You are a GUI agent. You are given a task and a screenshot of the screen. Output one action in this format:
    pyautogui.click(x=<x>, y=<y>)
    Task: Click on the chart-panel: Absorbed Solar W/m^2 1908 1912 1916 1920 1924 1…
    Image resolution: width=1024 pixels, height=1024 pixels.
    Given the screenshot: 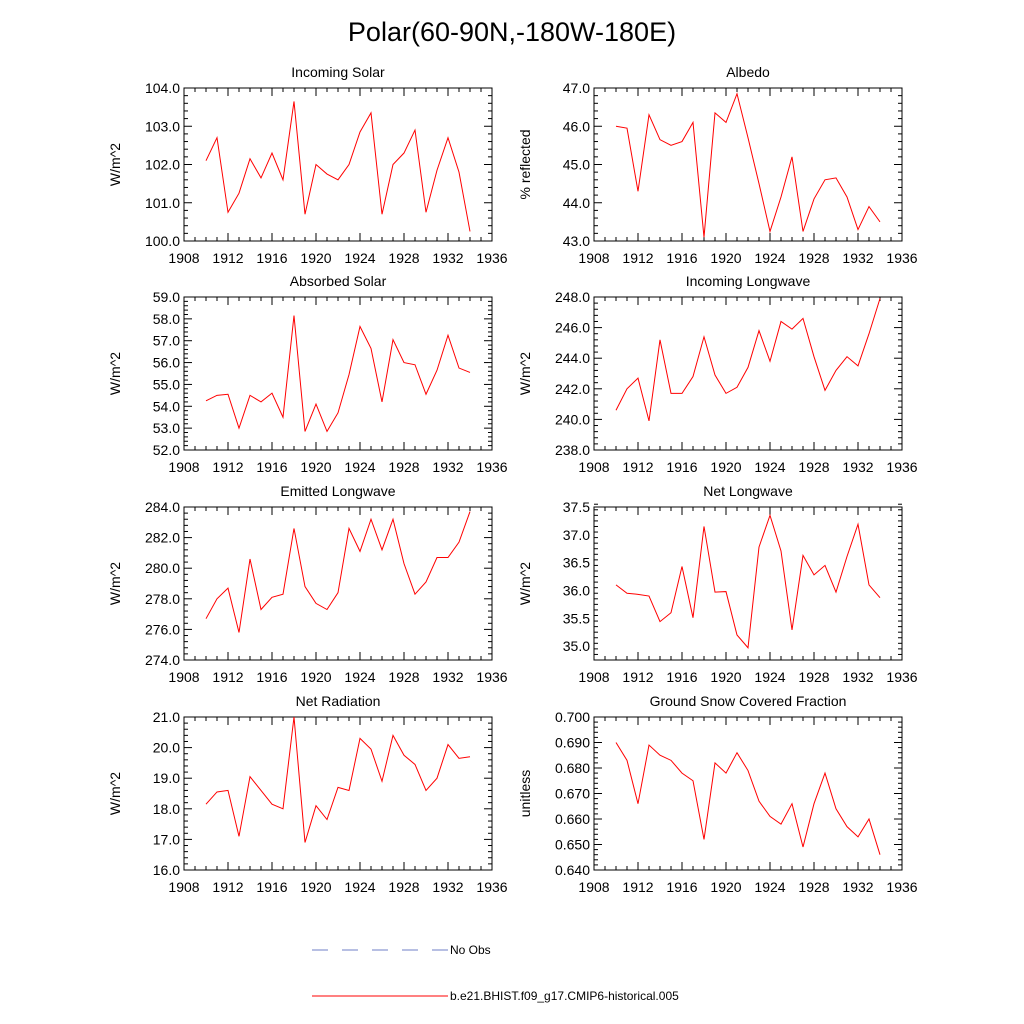 What is the action you would take?
    pyautogui.click(x=307, y=374)
    